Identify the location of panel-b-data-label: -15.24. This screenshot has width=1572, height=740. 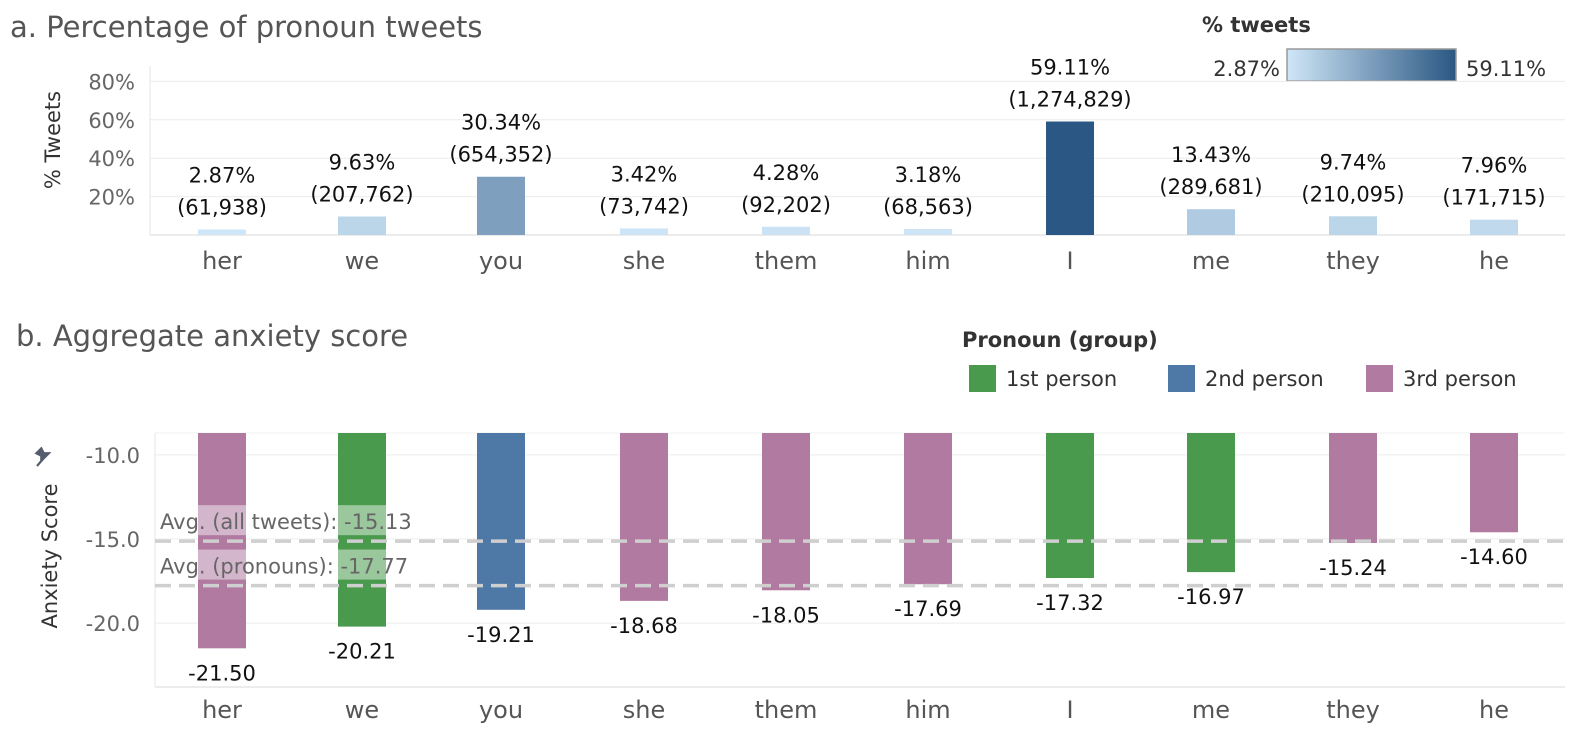
(1353, 568).